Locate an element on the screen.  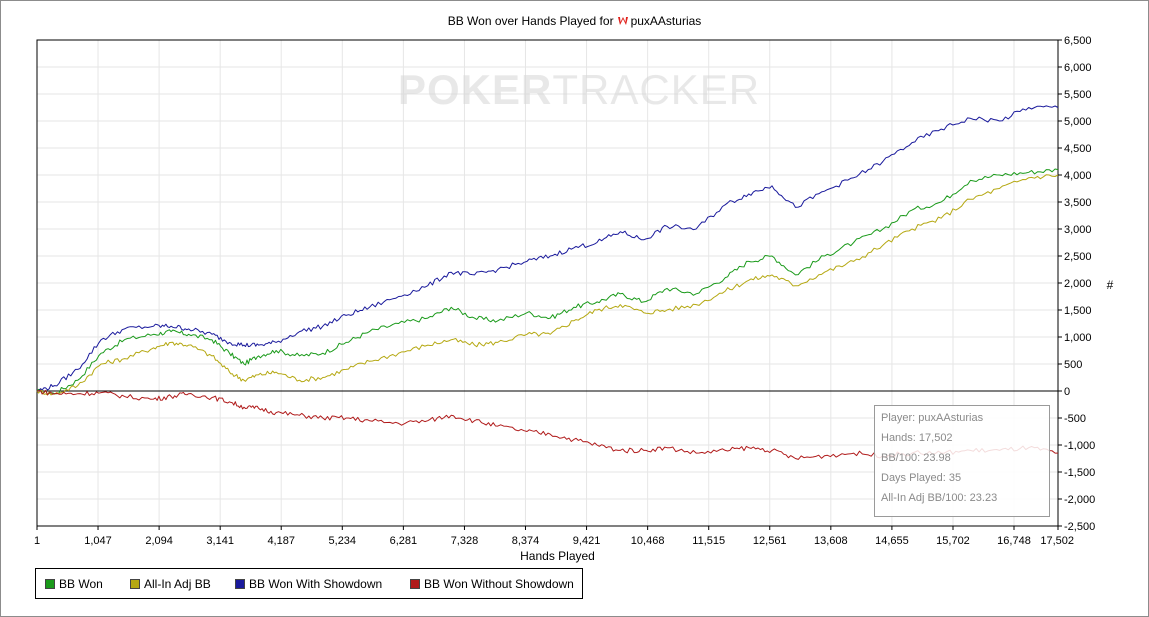
chart-title: BB Won over Hands Played for puxAAsturias is located at coordinates (574, 21).